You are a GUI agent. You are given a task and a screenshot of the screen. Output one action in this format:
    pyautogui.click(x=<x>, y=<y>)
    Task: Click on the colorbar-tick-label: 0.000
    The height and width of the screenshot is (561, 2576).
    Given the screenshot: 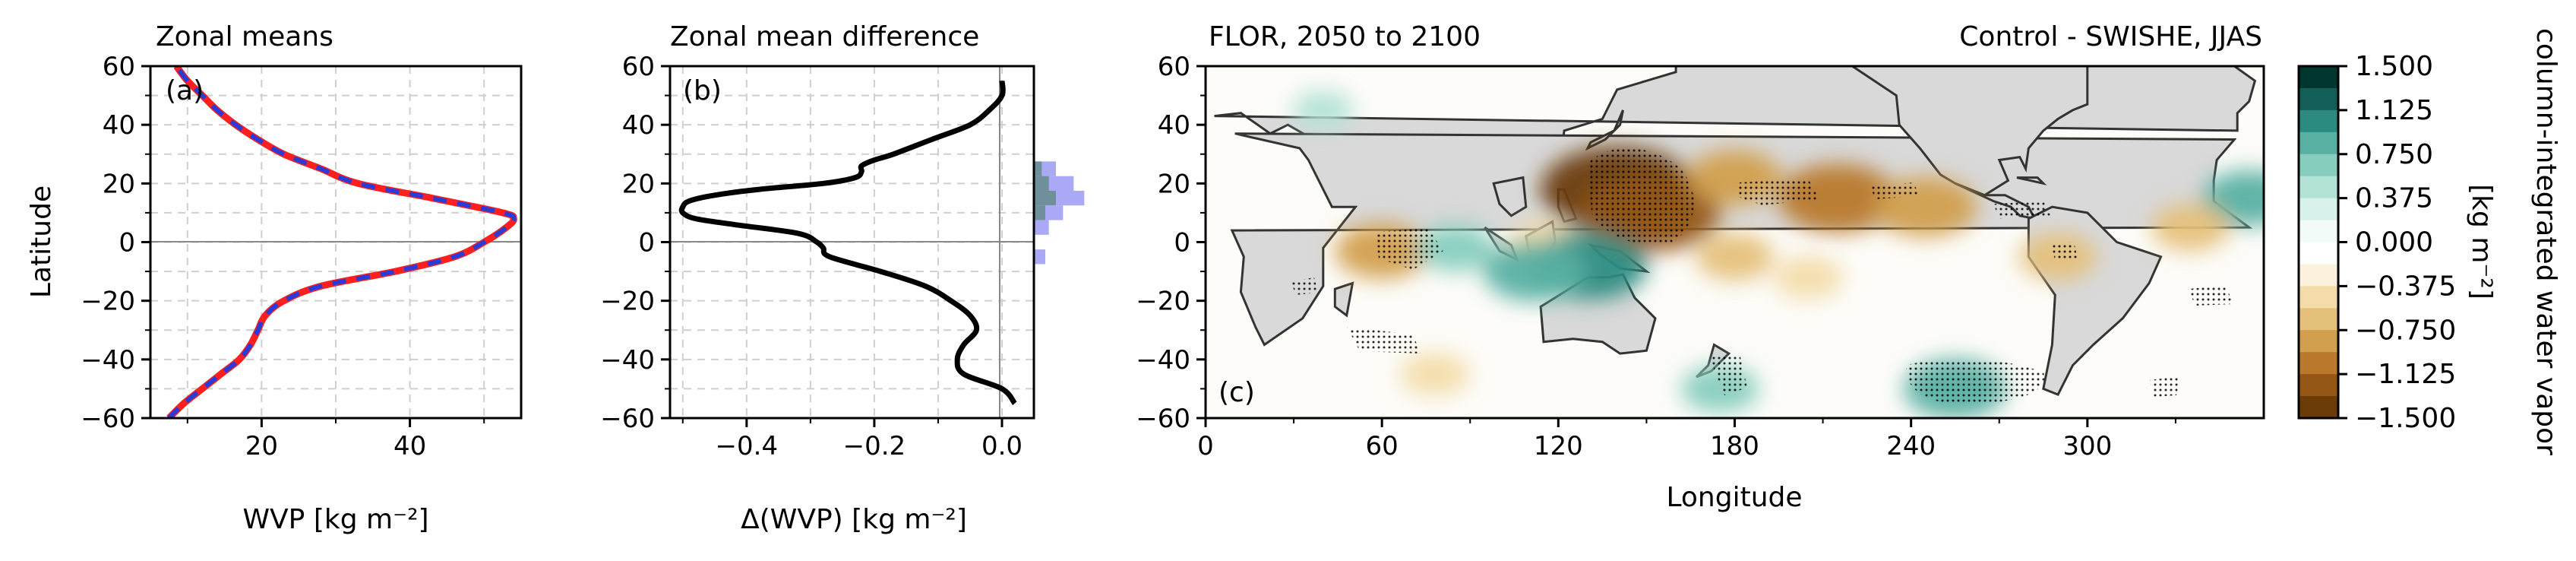 What is the action you would take?
    pyautogui.click(x=2394, y=242)
    